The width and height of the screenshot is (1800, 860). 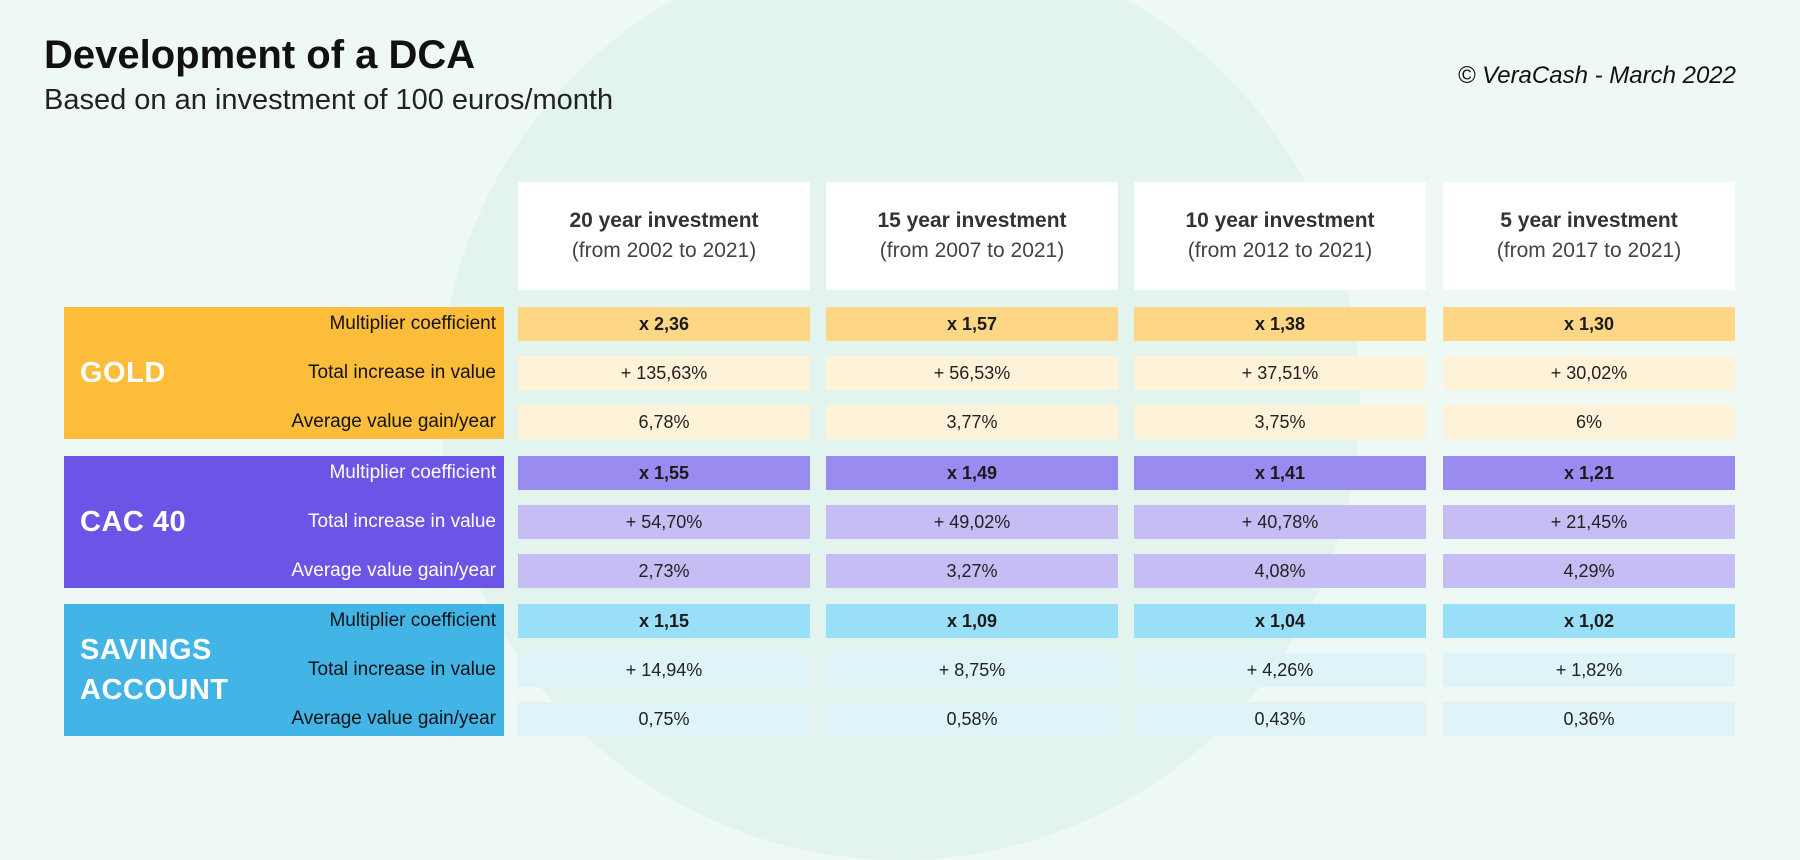 What do you see at coordinates (972, 670) in the screenshot?
I see `value-cell-savings-total-increase: + 8,75%` at bounding box center [972, 670].